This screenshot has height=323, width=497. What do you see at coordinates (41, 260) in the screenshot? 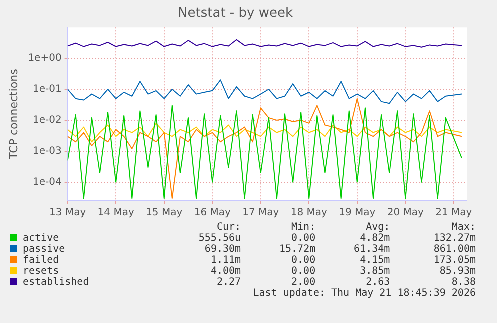
I see `legend-label: failed` at bounding box center [41, 260].